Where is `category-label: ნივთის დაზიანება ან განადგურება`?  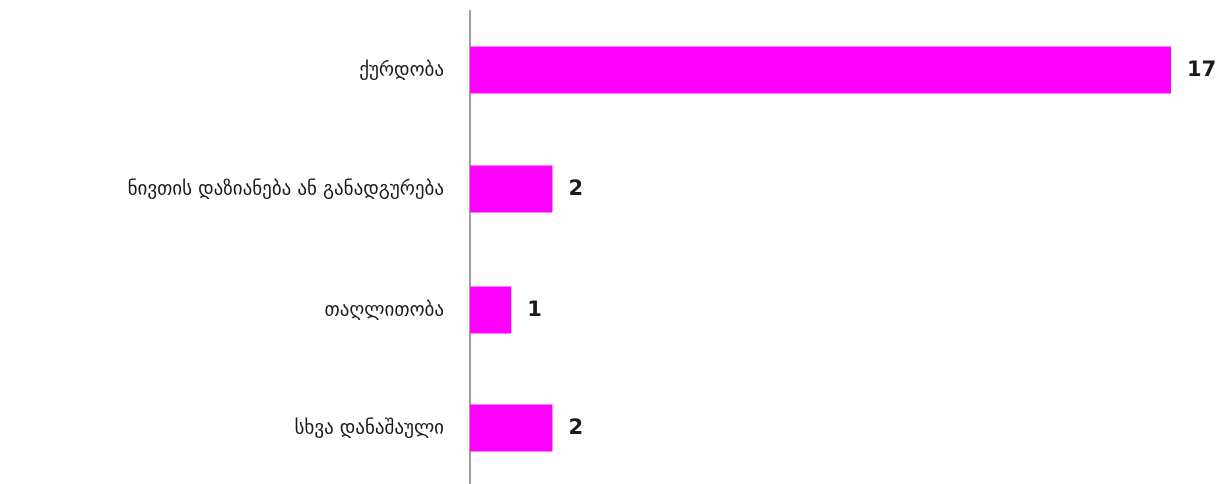
category-label: ნივთის დაზიანება ან განადგურება is located at coordinates (286, 189).